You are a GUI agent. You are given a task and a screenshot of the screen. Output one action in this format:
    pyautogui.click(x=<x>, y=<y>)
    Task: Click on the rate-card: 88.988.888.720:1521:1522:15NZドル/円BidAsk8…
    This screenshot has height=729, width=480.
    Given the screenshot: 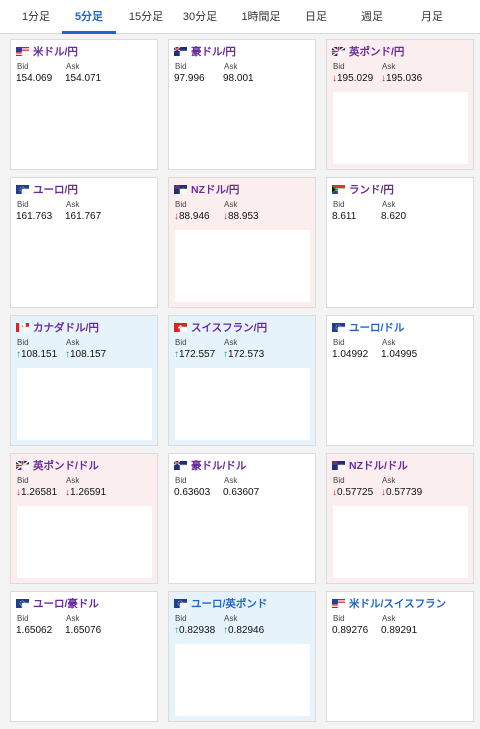 What is the action you would take?
    pyautogui.click(x=242, y=242)
    